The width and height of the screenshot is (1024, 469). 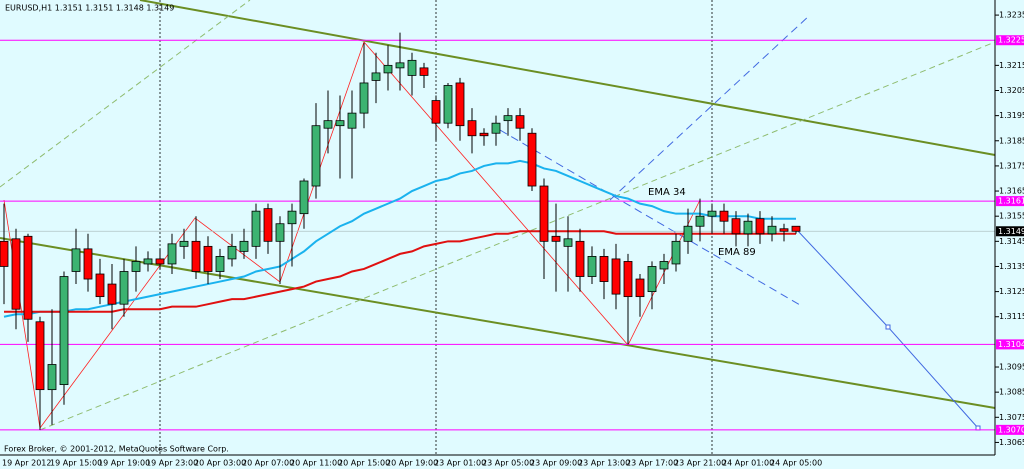 What do you see at coordinates (1011, 65) in the screenshot?
I see `y-tick-label: 1.3215` at bounding box center [1011, 65].